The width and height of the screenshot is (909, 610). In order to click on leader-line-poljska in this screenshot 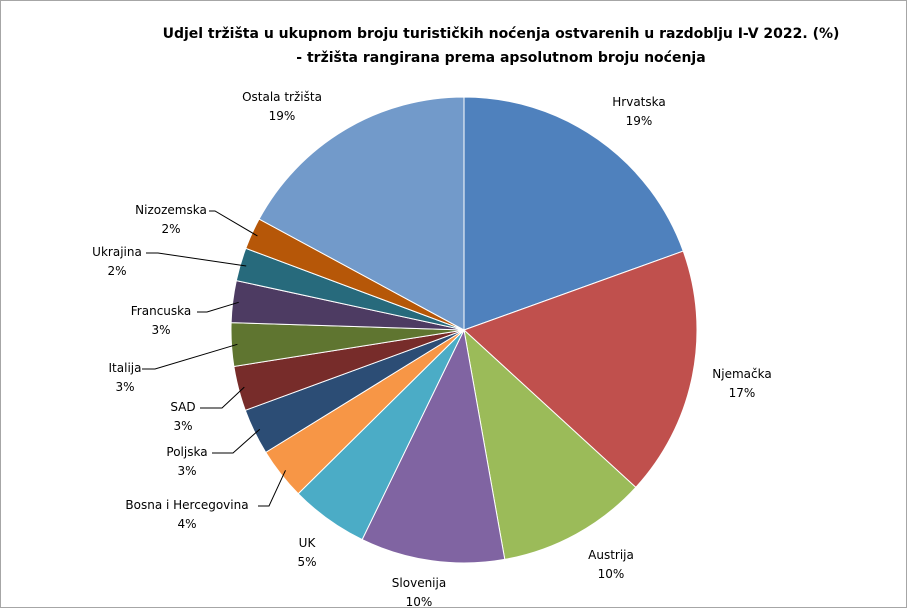, I will do `click(236, 441)`.